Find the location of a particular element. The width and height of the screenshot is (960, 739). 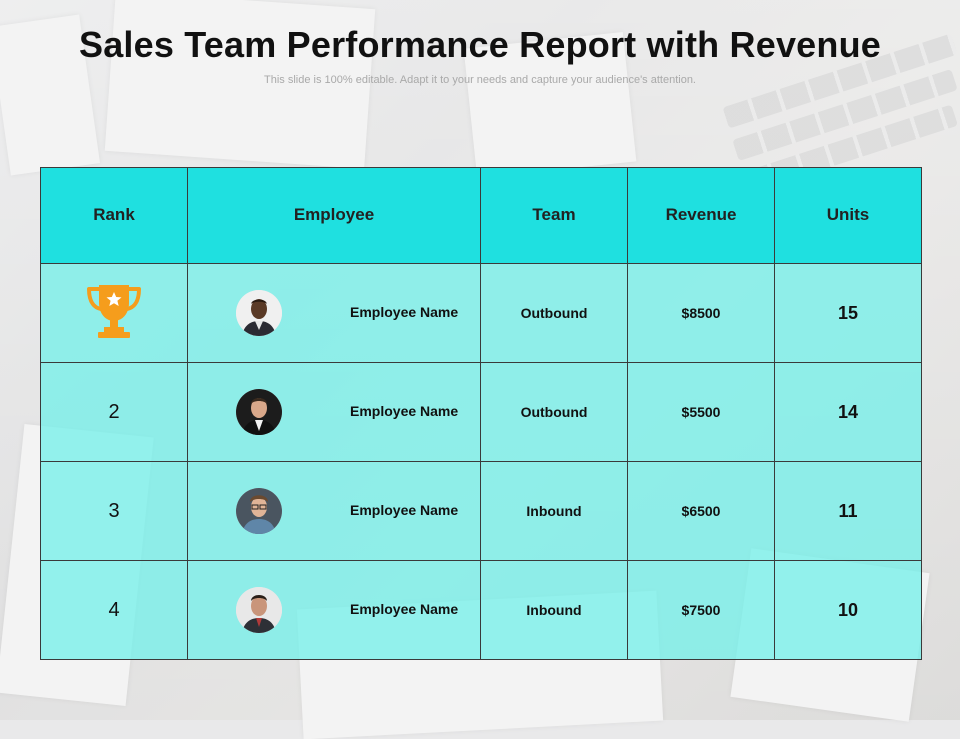

revenue-cell: $5500 is located at coordinates (701, 412).